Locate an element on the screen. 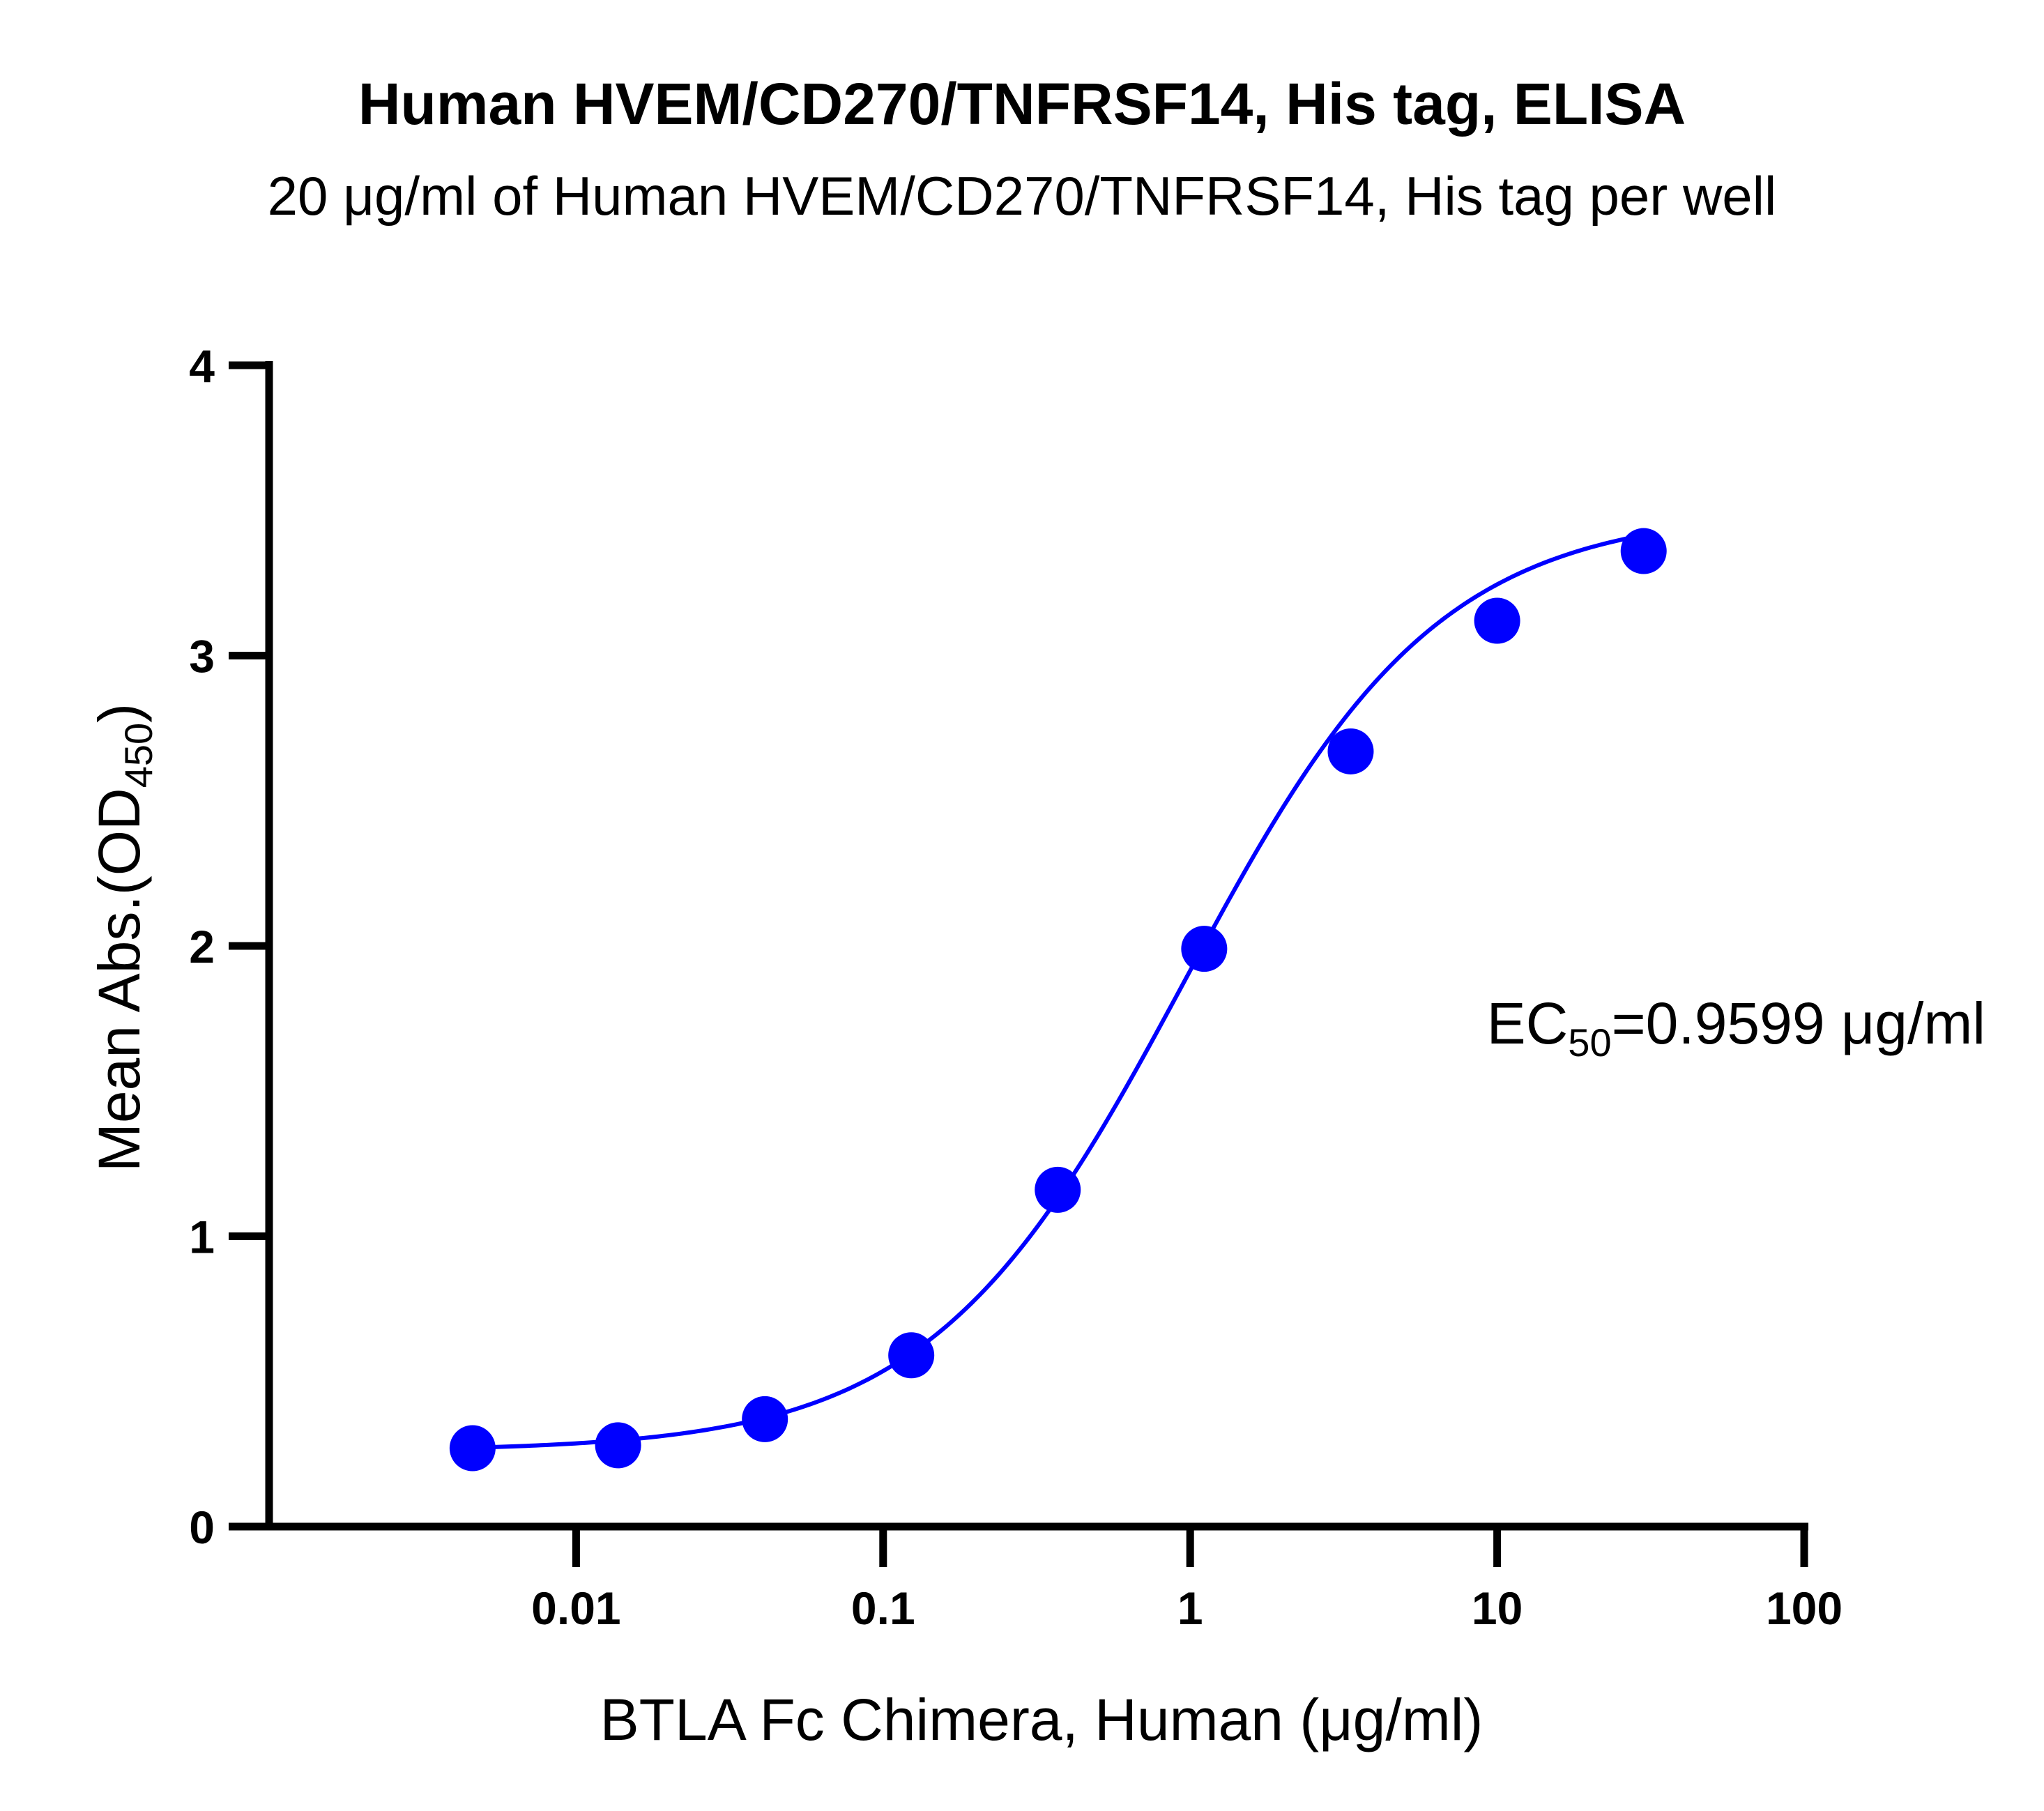 This screenshot has width=2044, height=1811. y-axis-label: Mean Abs.(OD450) is located at coordinates (123, 937).